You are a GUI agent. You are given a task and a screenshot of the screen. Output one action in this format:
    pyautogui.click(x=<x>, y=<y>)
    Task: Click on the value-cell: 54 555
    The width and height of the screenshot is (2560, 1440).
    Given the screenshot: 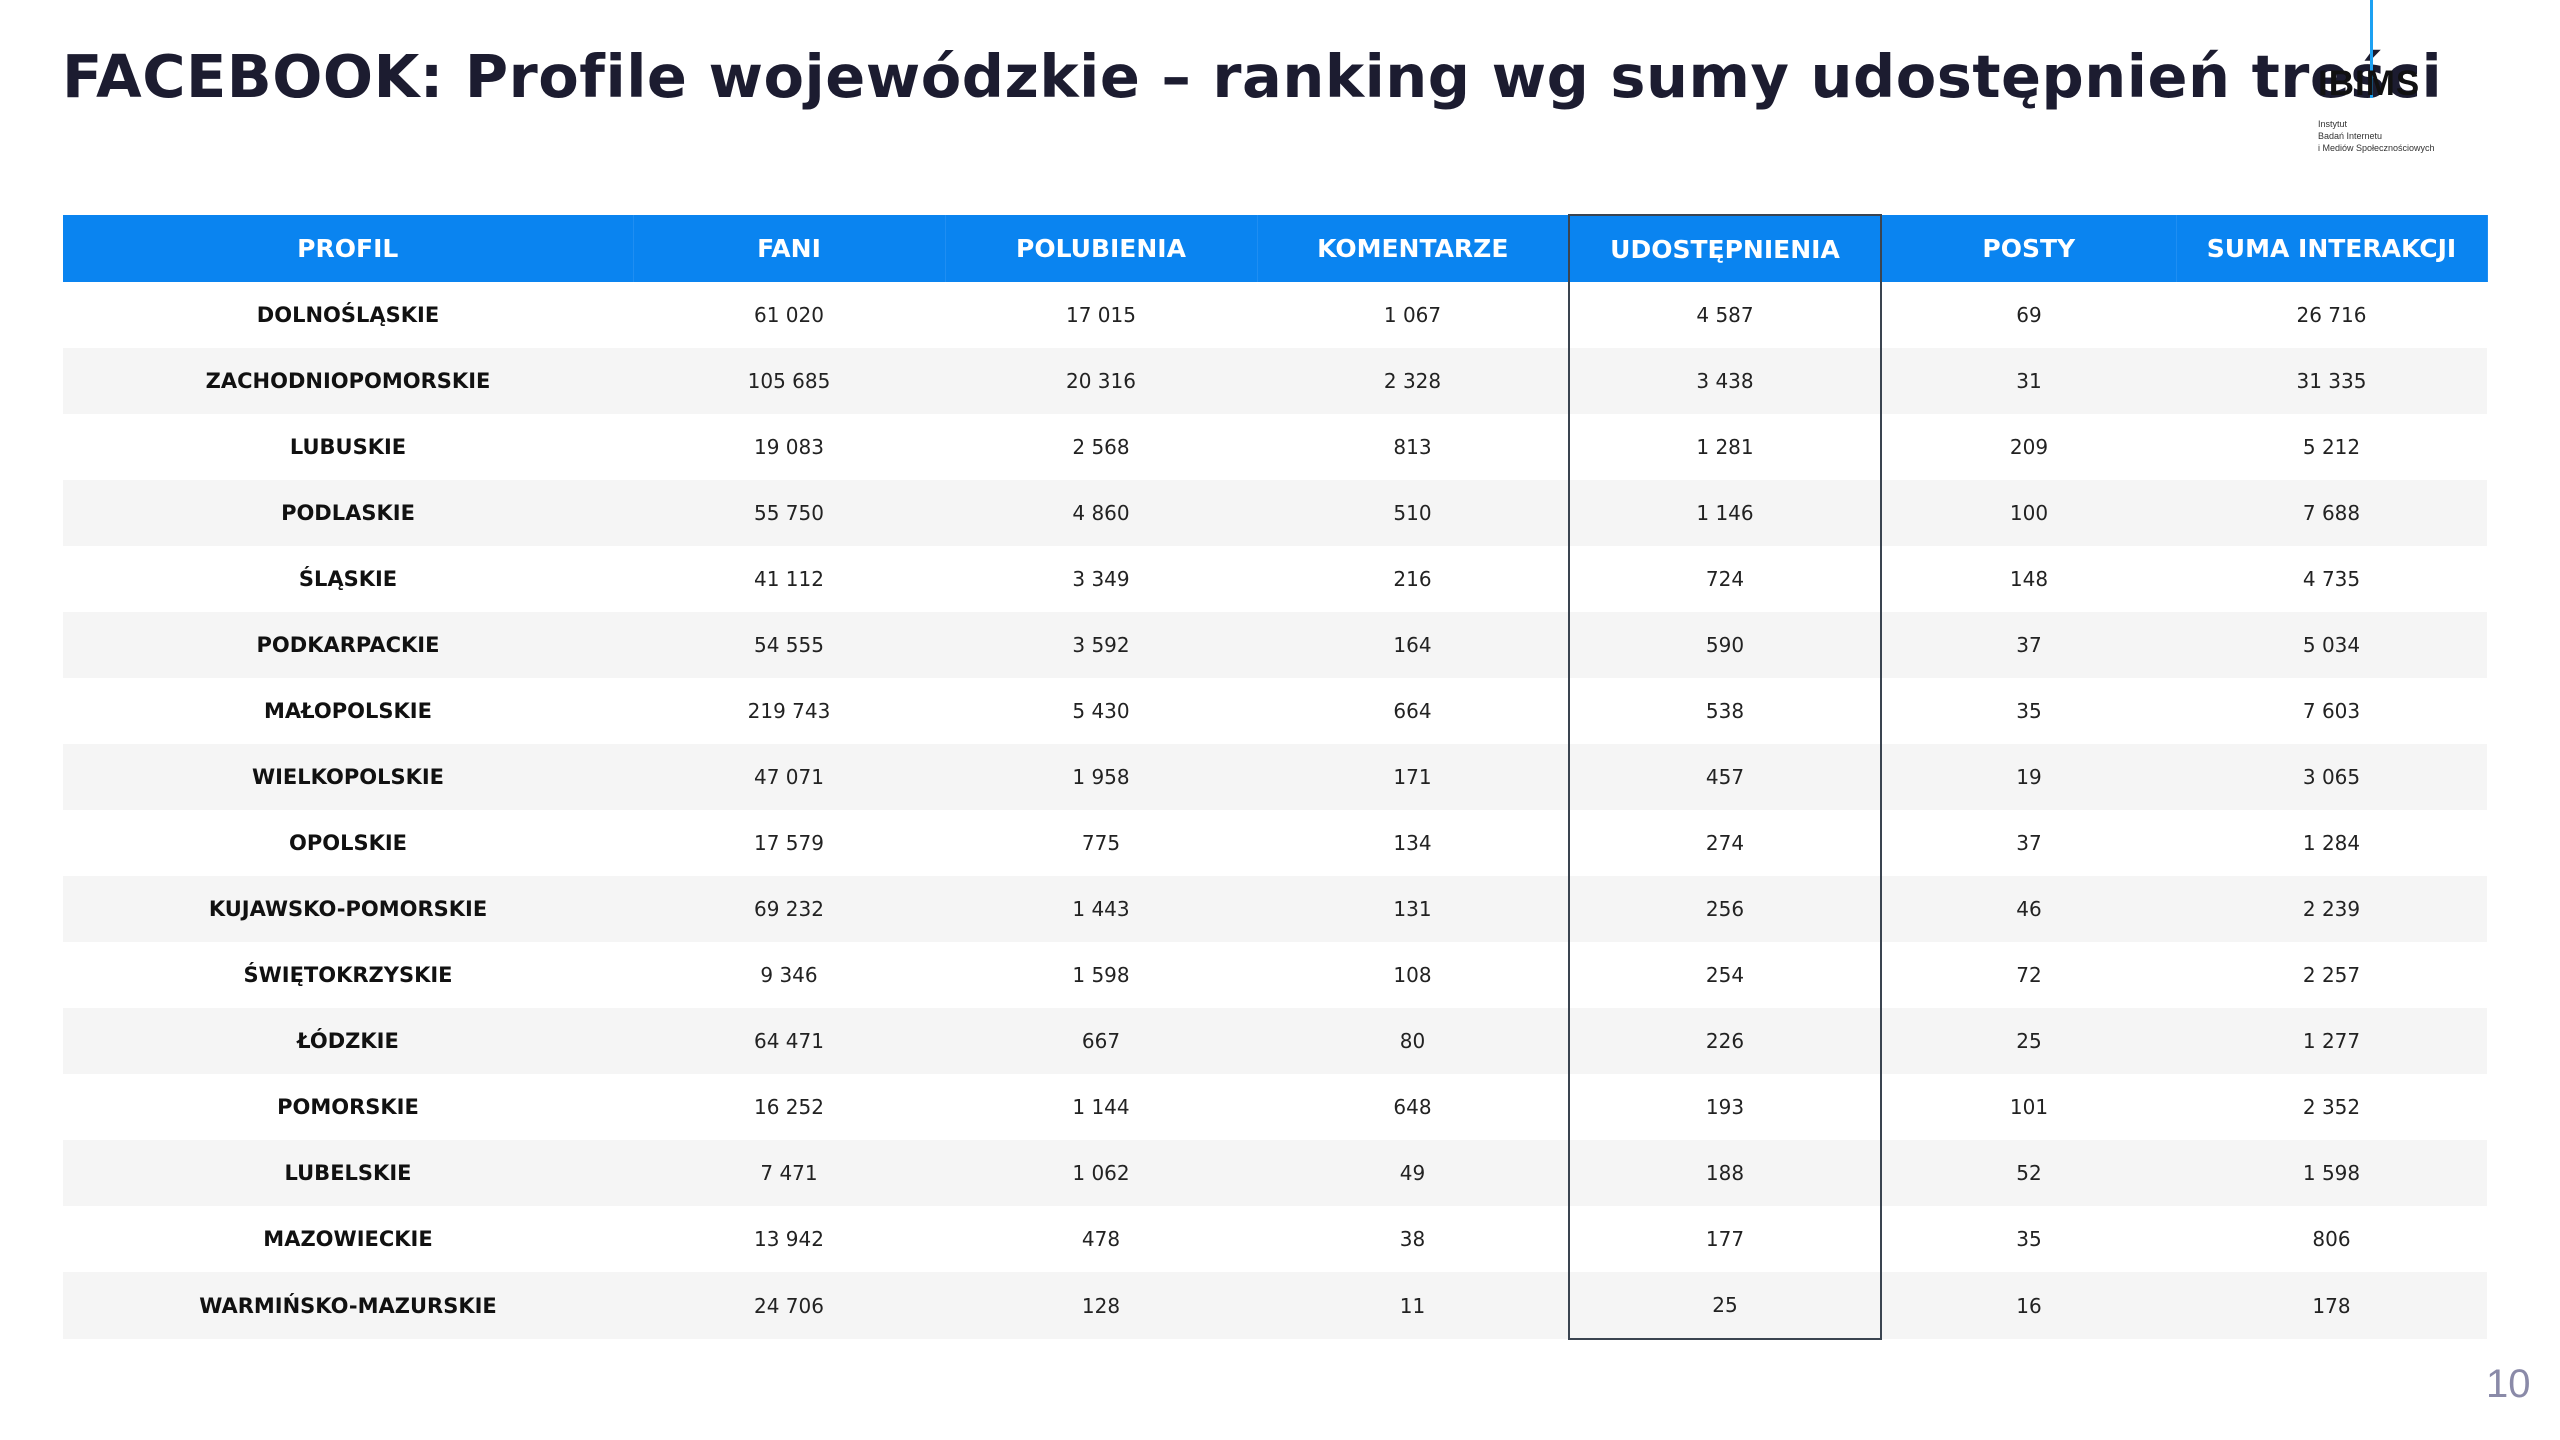 What is the action you would take?
    pyautogui.click(x=789, y=645)
    